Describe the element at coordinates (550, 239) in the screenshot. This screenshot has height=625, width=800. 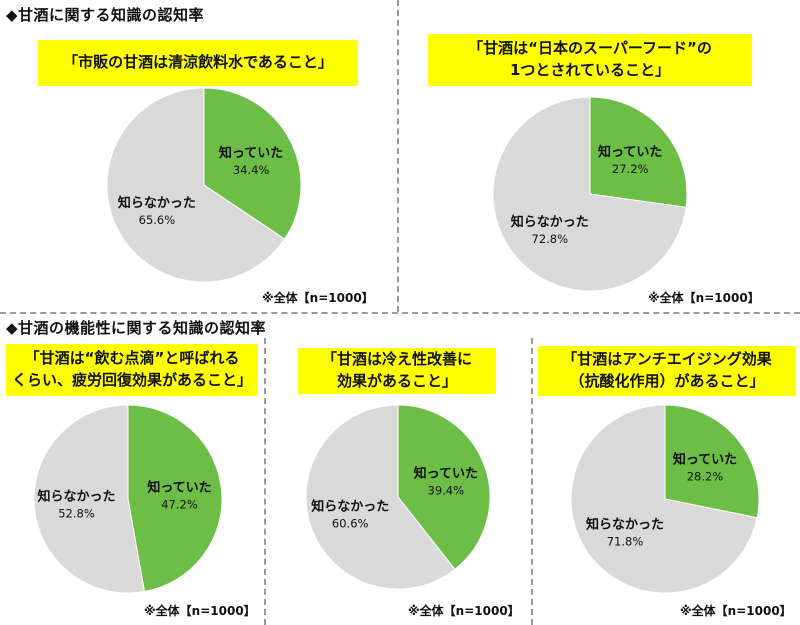
I see `pie2-value-unknown: 72.8%` at that location.